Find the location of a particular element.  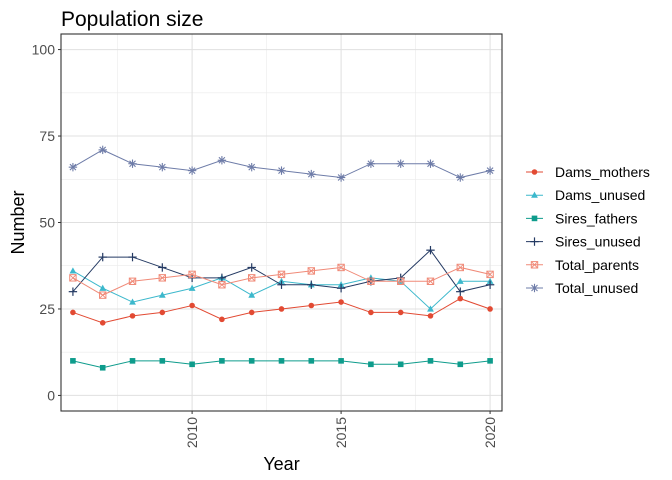

x-axis-title: Year is located at coordinates (281, 464).